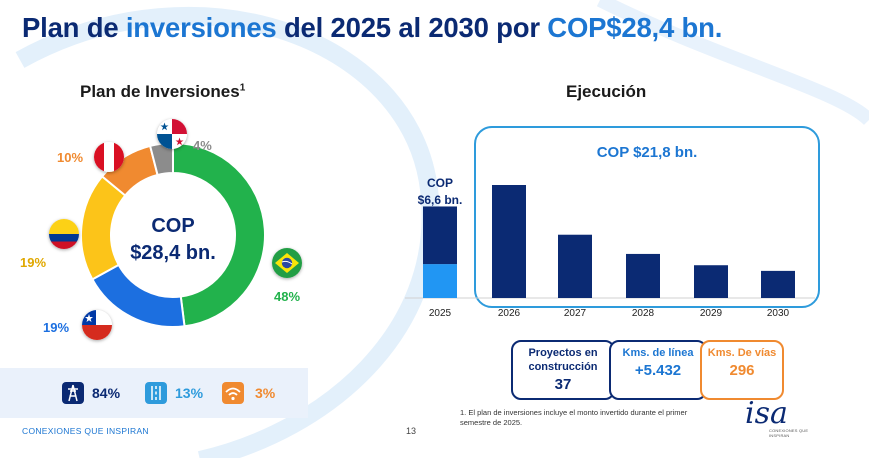  I want to click on projects-stat-box: Proyectos en construcción 37, so click(563, 370).